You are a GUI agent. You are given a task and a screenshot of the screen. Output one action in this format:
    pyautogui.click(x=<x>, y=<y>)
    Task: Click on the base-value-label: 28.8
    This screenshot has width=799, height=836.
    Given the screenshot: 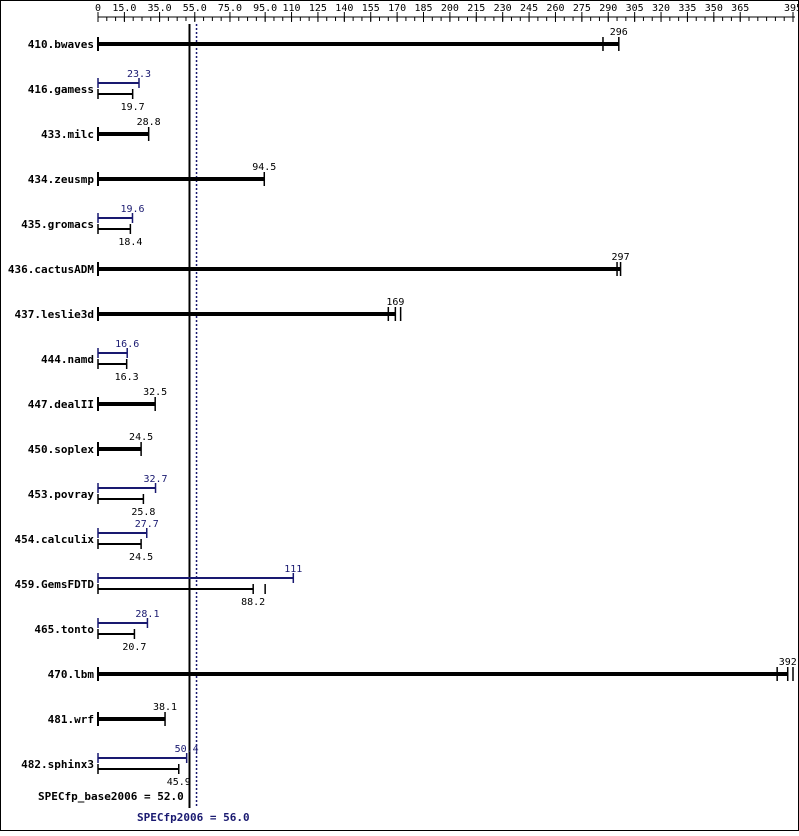 What is the action you would take?
    pyautogui.click(x=149, y=122)
    